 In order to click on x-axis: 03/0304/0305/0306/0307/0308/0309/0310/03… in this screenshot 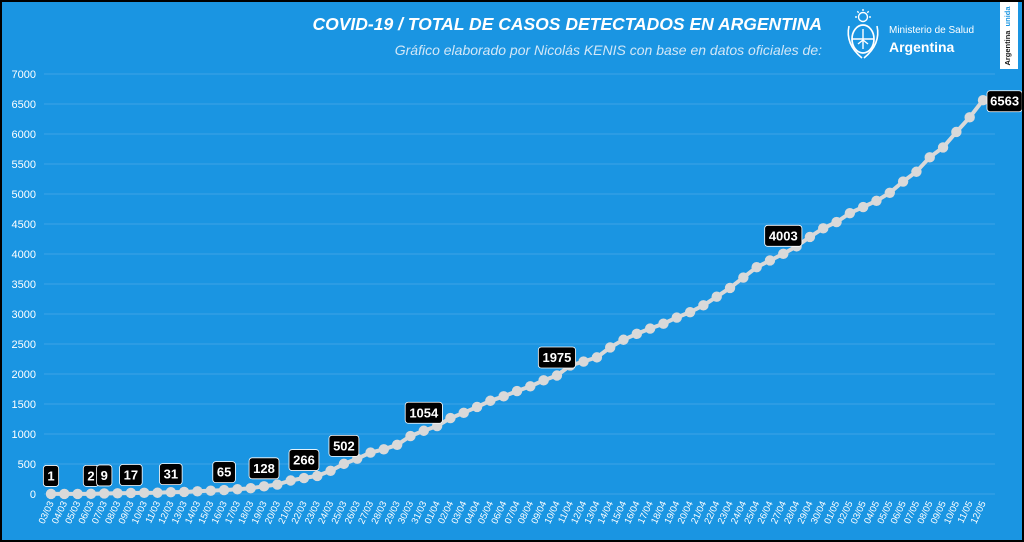, I will do `click(513, 513)`.